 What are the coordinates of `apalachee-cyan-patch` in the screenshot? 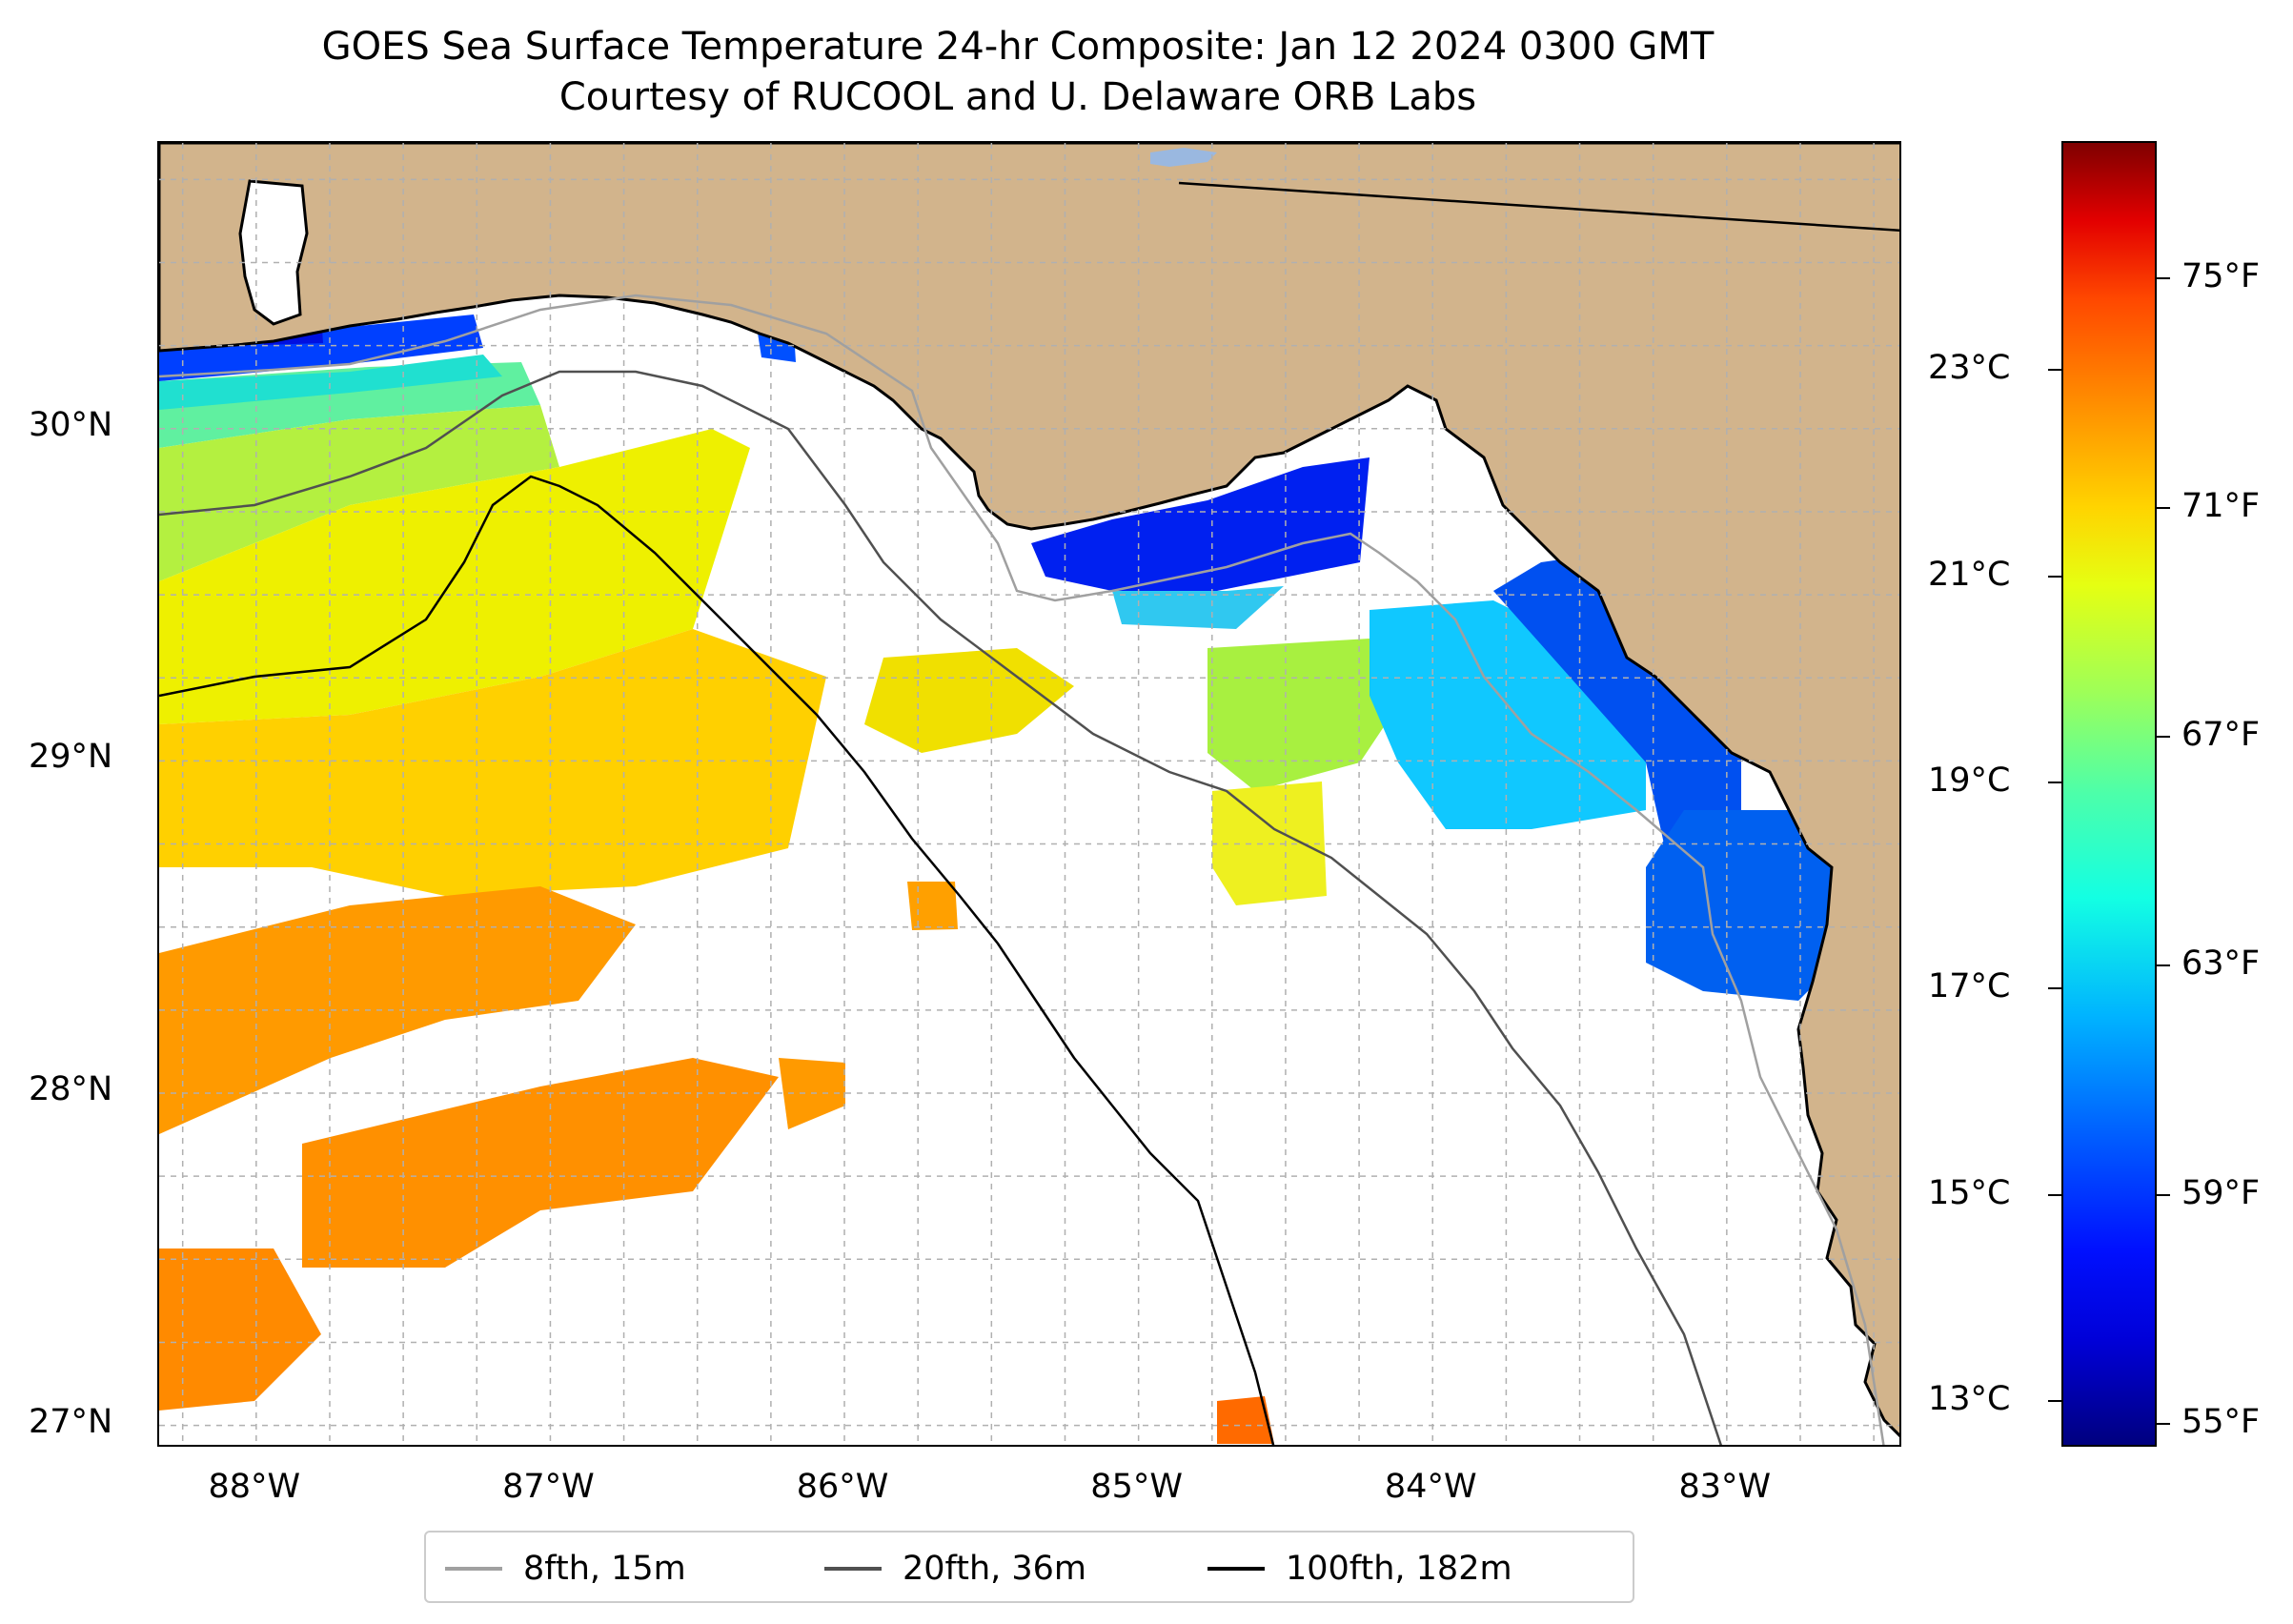 It's located at (1198, 607).